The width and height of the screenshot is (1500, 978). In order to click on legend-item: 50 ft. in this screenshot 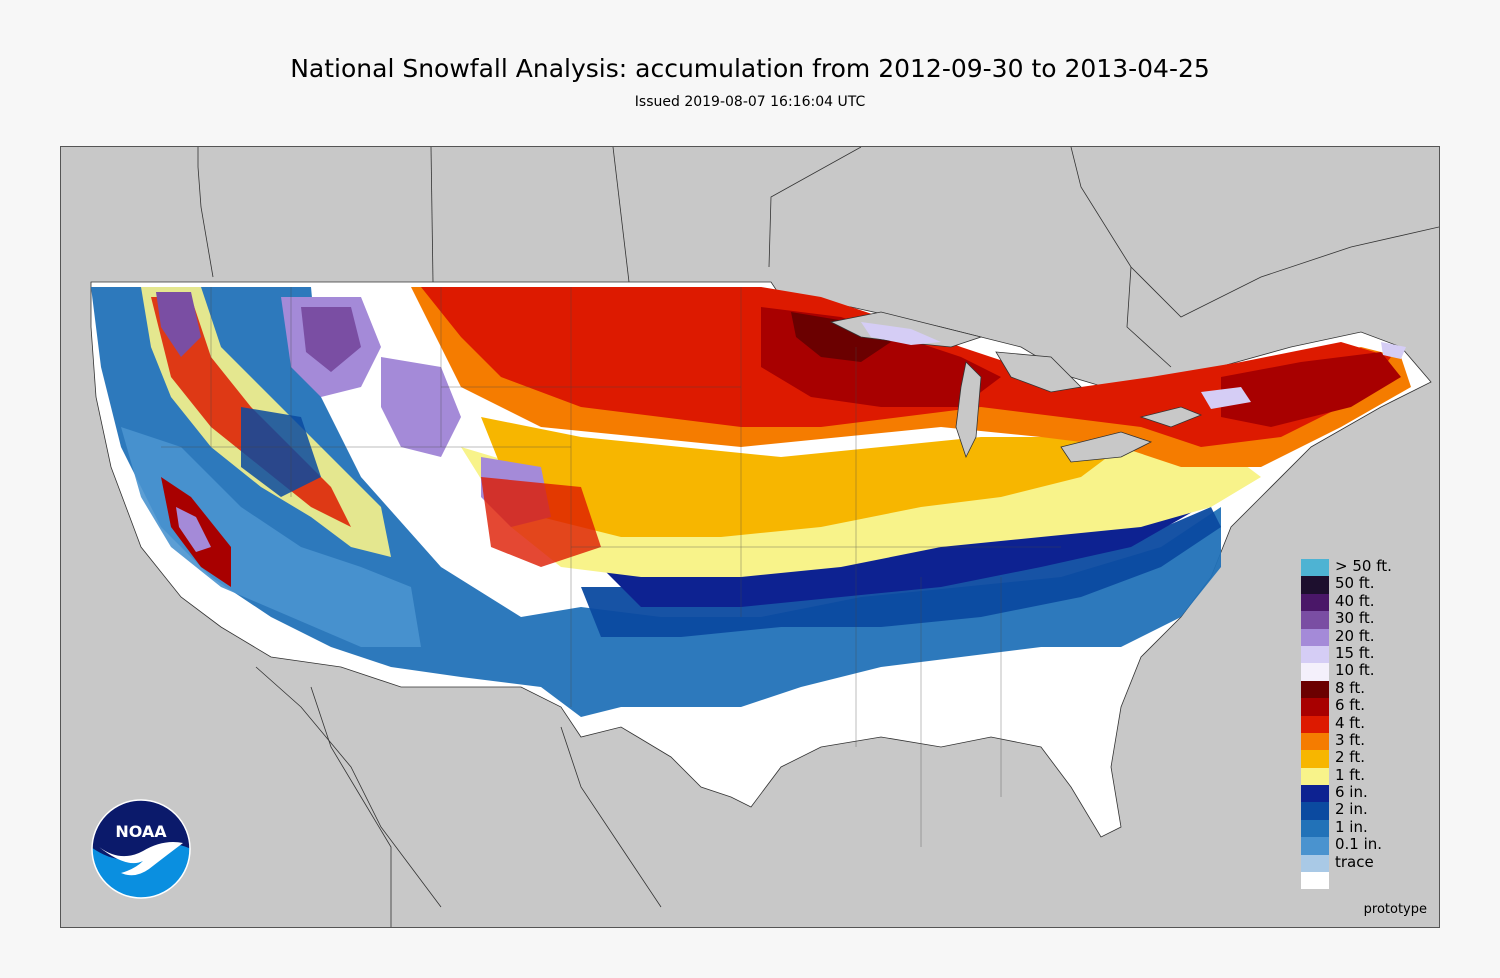, I will do `click(1366, 584)`.